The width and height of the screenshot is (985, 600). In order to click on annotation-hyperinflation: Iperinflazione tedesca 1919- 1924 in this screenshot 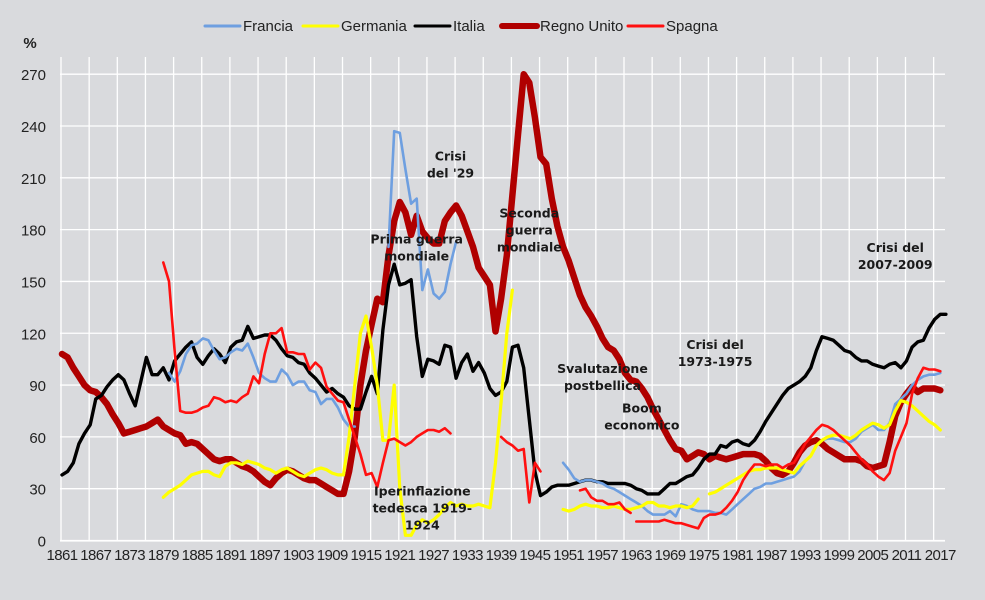, I will do `click(423, 508)`.